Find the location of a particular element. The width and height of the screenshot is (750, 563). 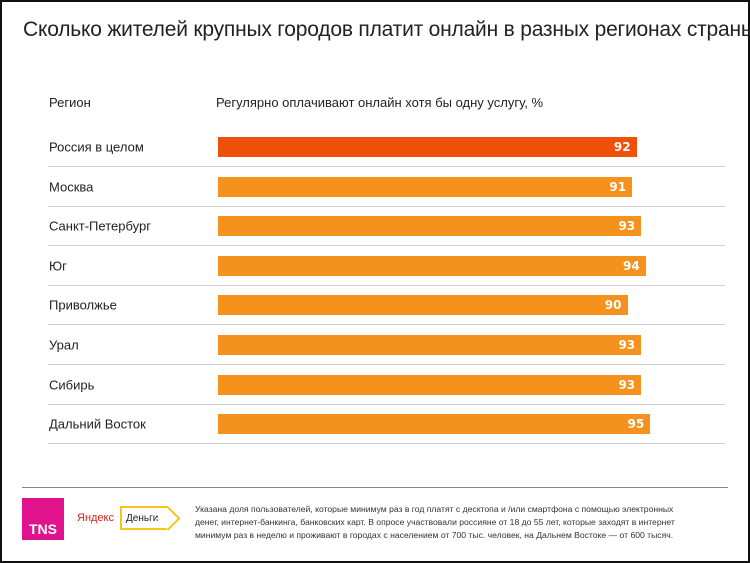

category-label: Москва is located at coordinates (71, 187).